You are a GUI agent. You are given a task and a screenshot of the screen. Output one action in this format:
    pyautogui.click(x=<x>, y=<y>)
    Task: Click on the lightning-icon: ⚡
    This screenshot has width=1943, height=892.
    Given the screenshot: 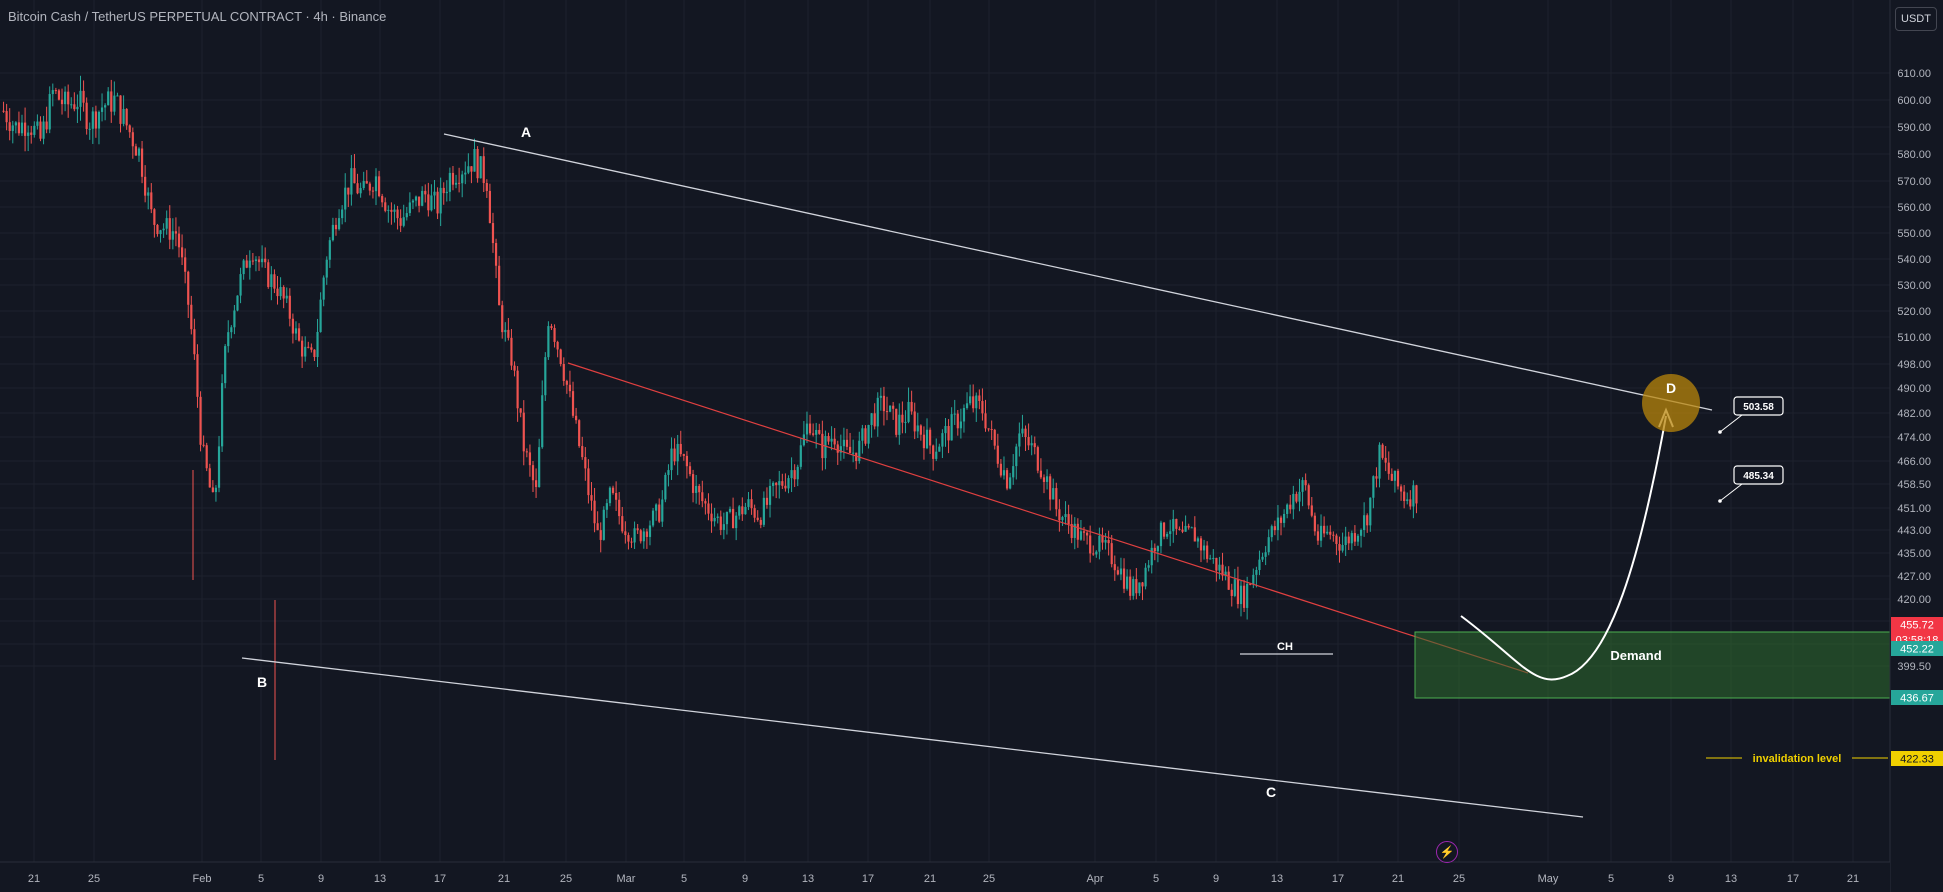 What is the action you would take?
    pyautogui.click(x=1447, y=852)
    